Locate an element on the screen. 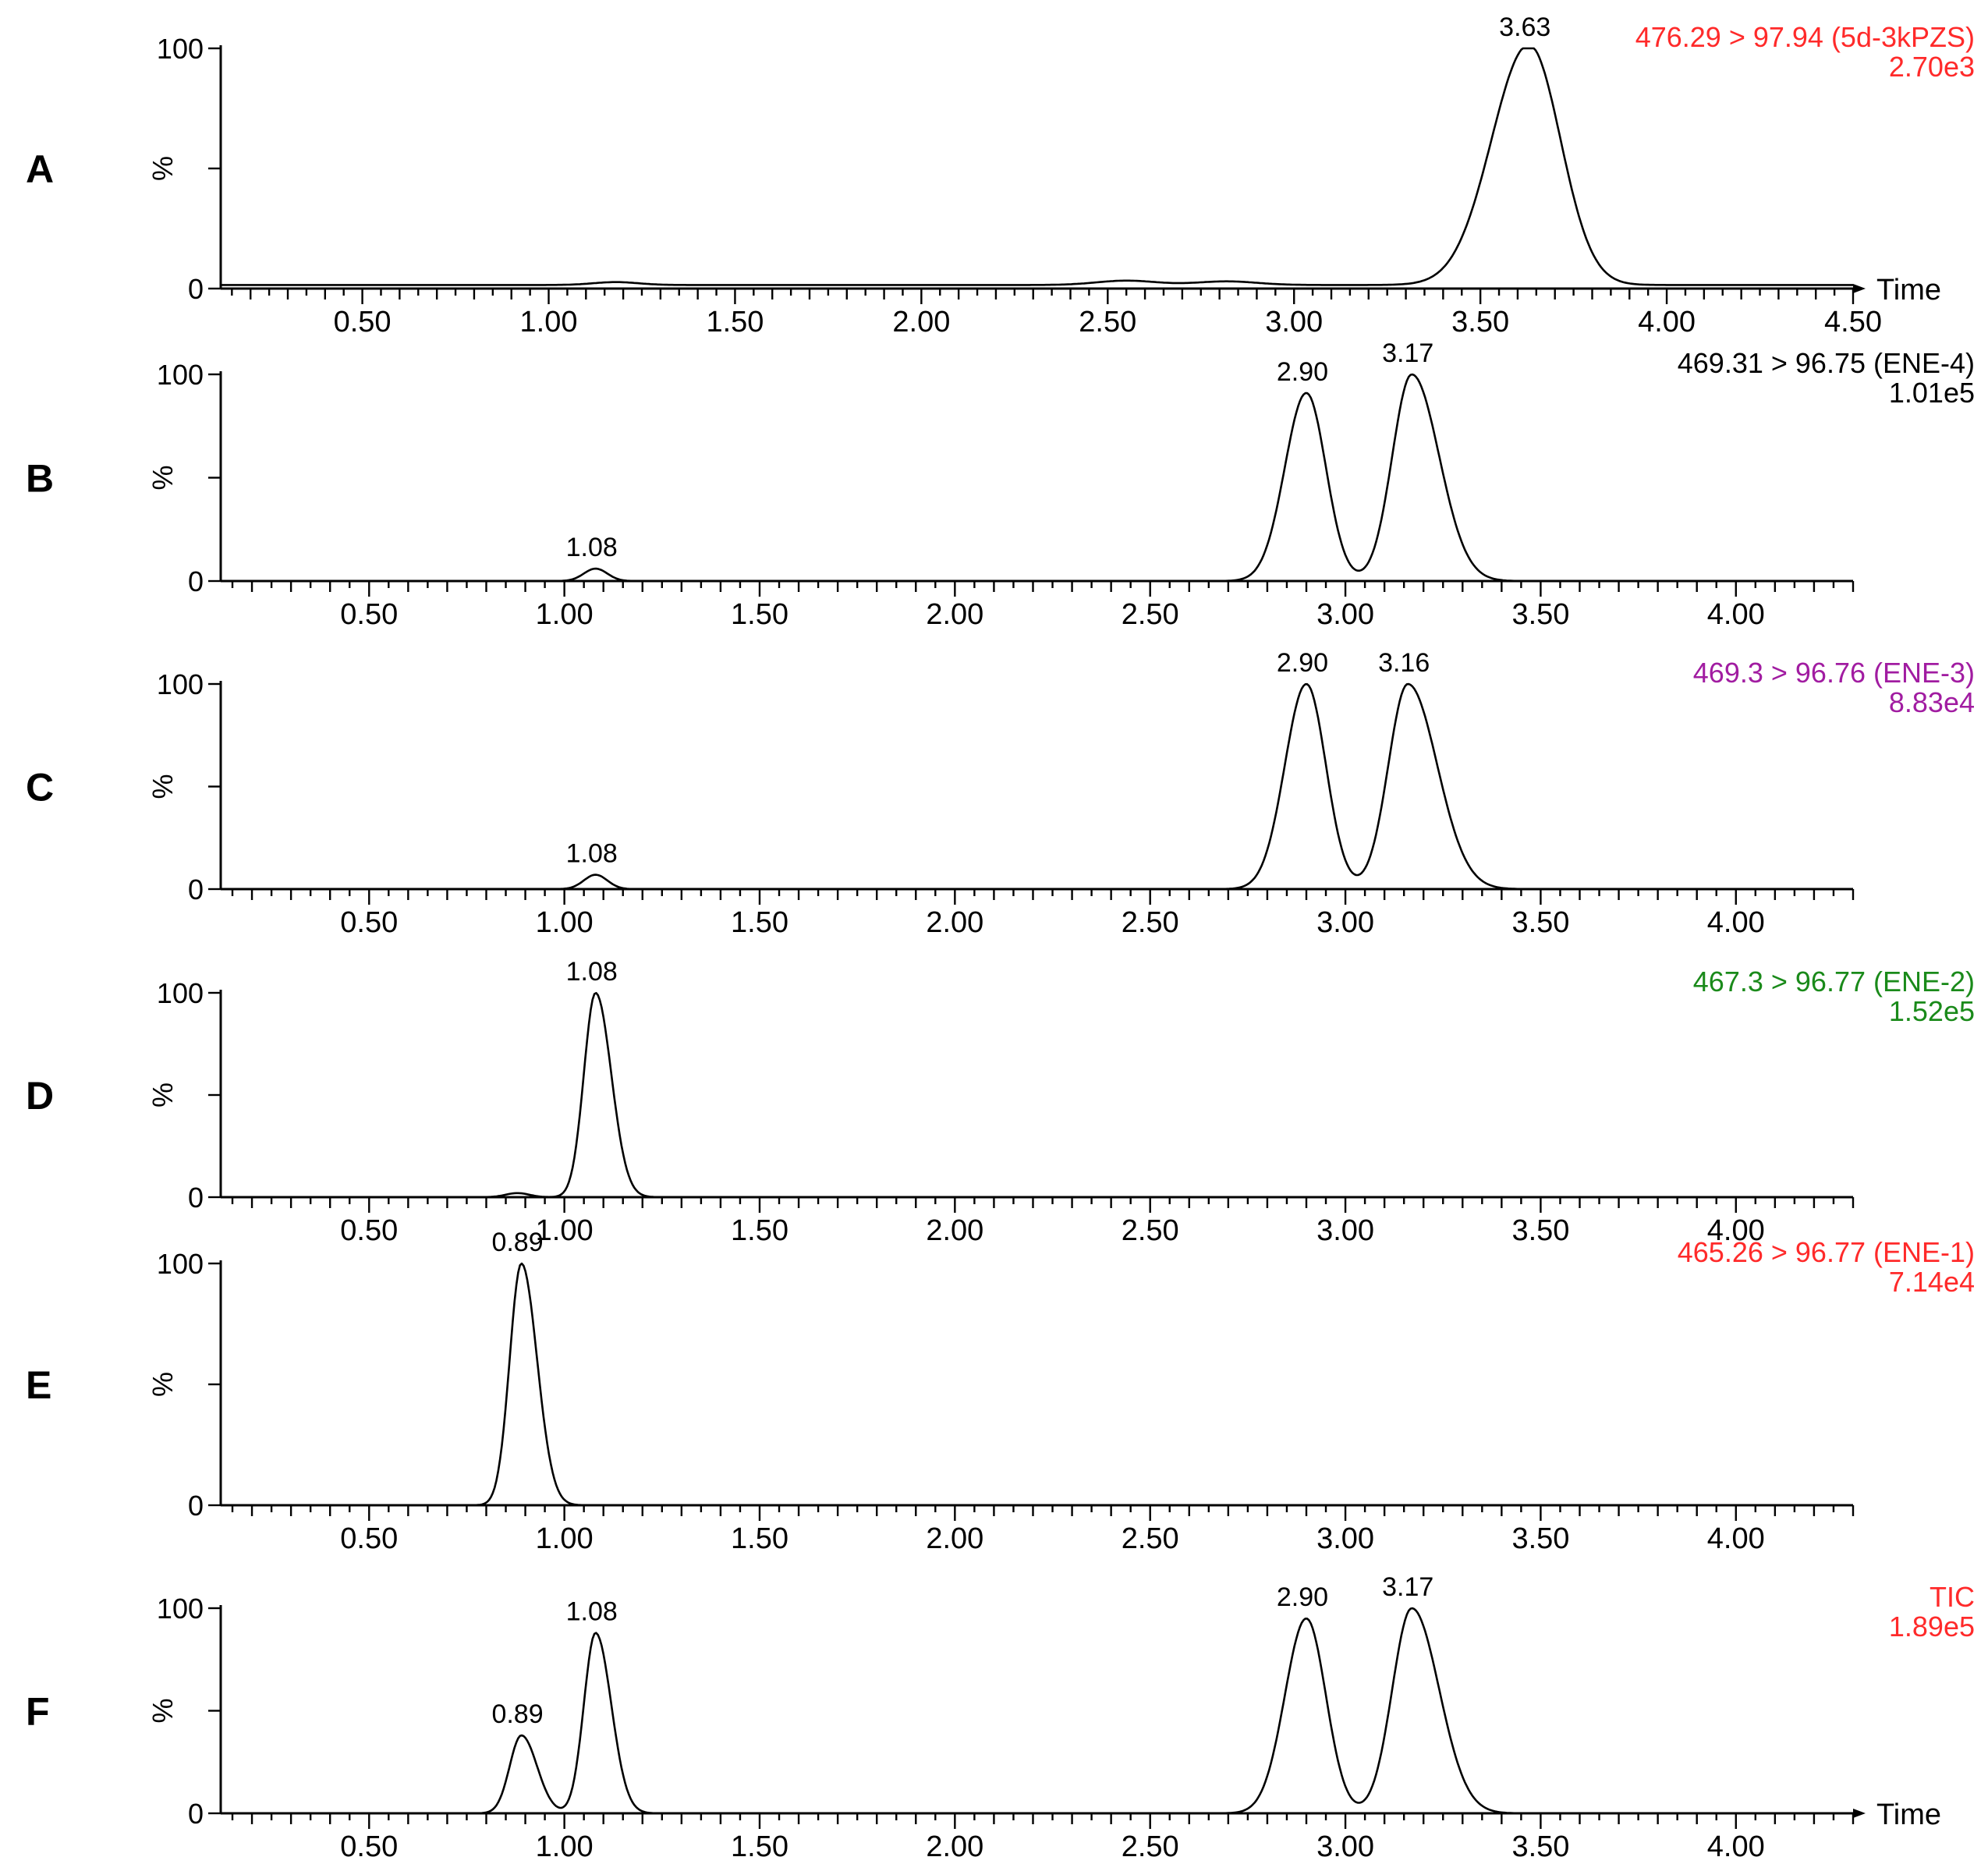 The width and height of the screenshot is (1988, 1864). panel-c-xtick-label: 1.50 is located at coordinates (759, 922).